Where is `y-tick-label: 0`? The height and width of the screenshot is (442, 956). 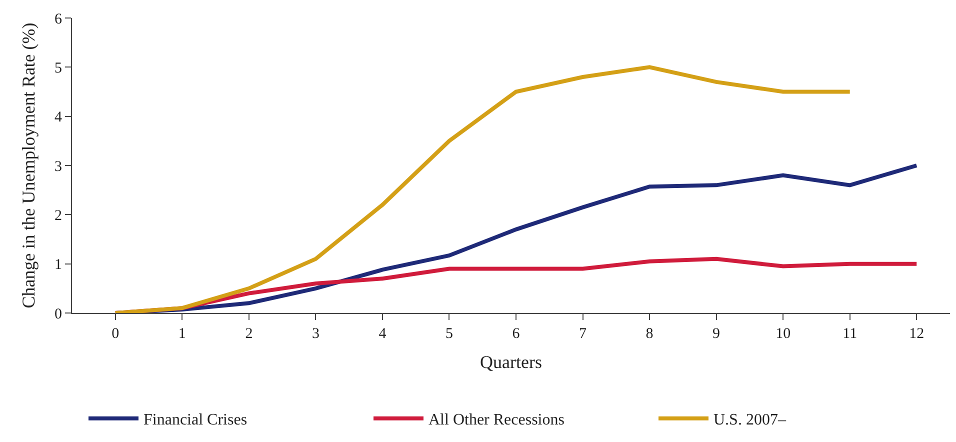
y-tick-label: 0 is located at coordinates (58, 314).